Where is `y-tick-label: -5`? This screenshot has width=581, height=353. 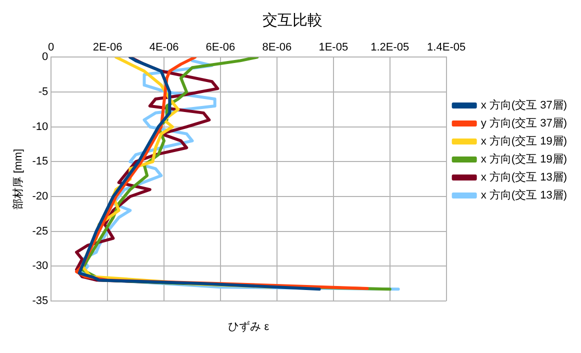 y-tick-label: -5 is located at coordinates (43, 92).